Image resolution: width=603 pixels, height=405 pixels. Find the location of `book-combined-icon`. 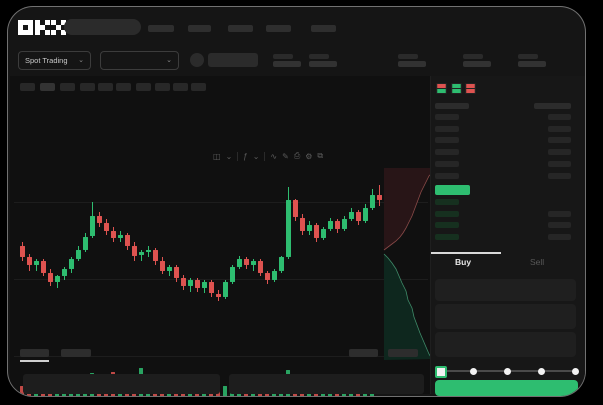

book-combined-icon is located at coordinates (441, 88).